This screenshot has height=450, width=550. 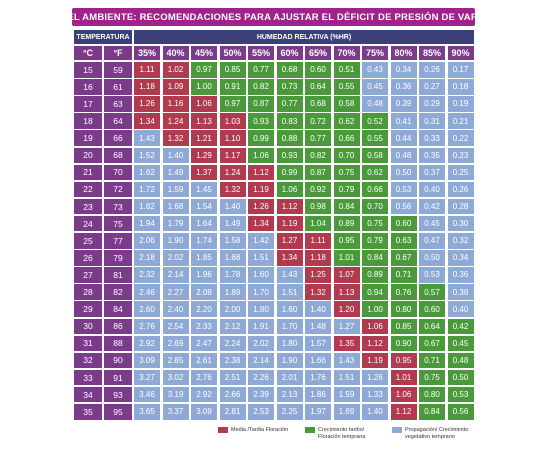 I want to click on vpd-cell: 1.43, so click(x=147, y=138).